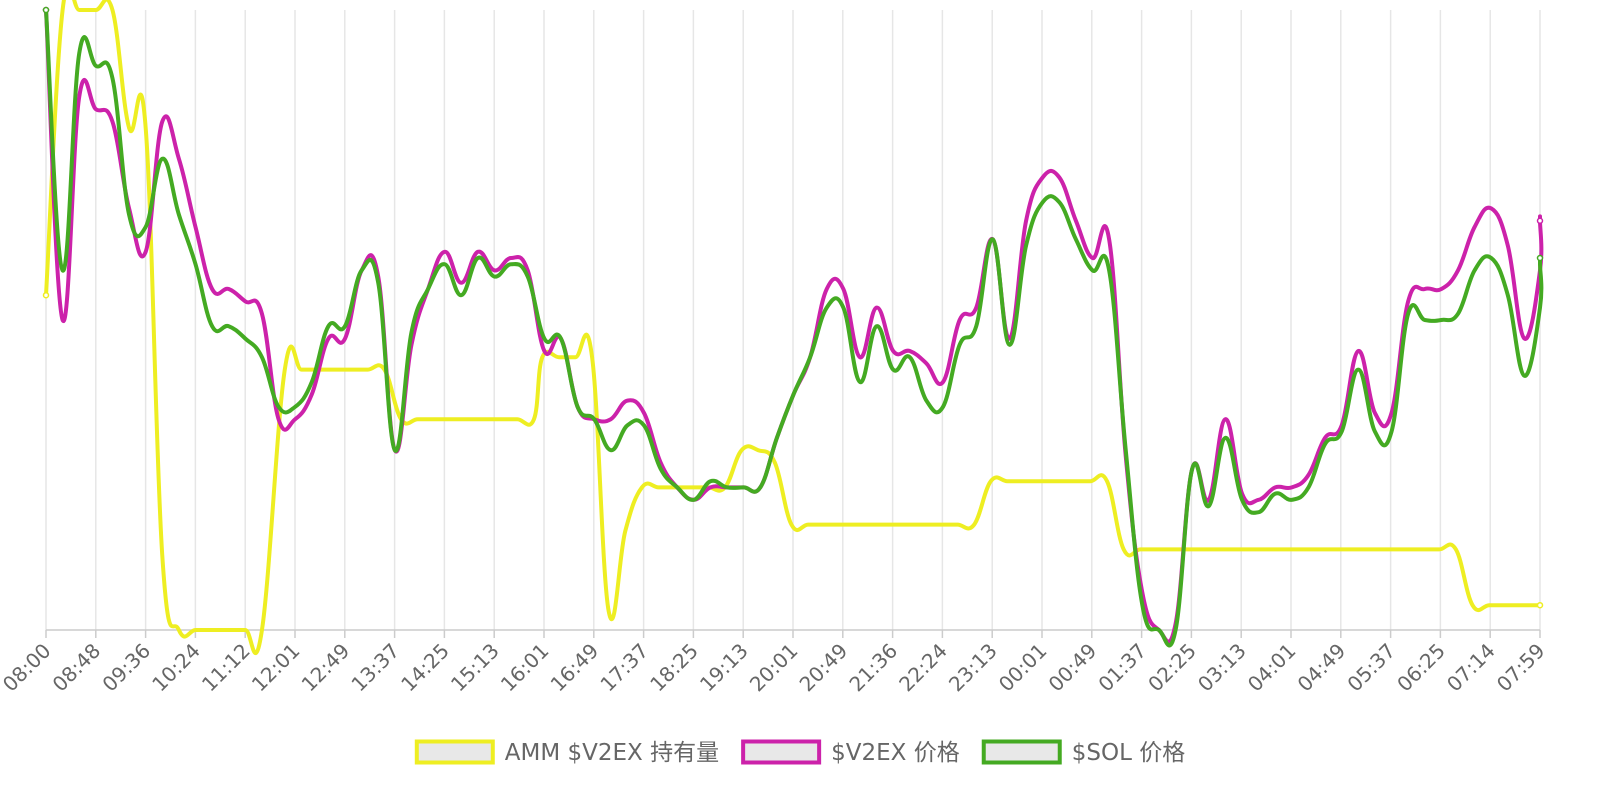 The image size is (1600, 804). I want to click on legend: AMM $V2EX 持有量 $V2EX 价格 $SOL 价格, so click(799, 752).